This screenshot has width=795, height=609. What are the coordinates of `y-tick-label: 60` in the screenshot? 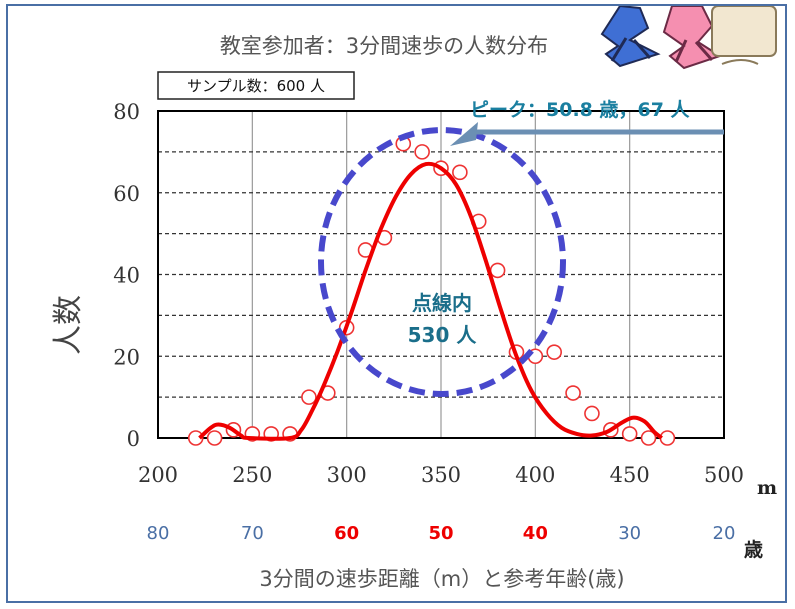 It's located at (126, 194).